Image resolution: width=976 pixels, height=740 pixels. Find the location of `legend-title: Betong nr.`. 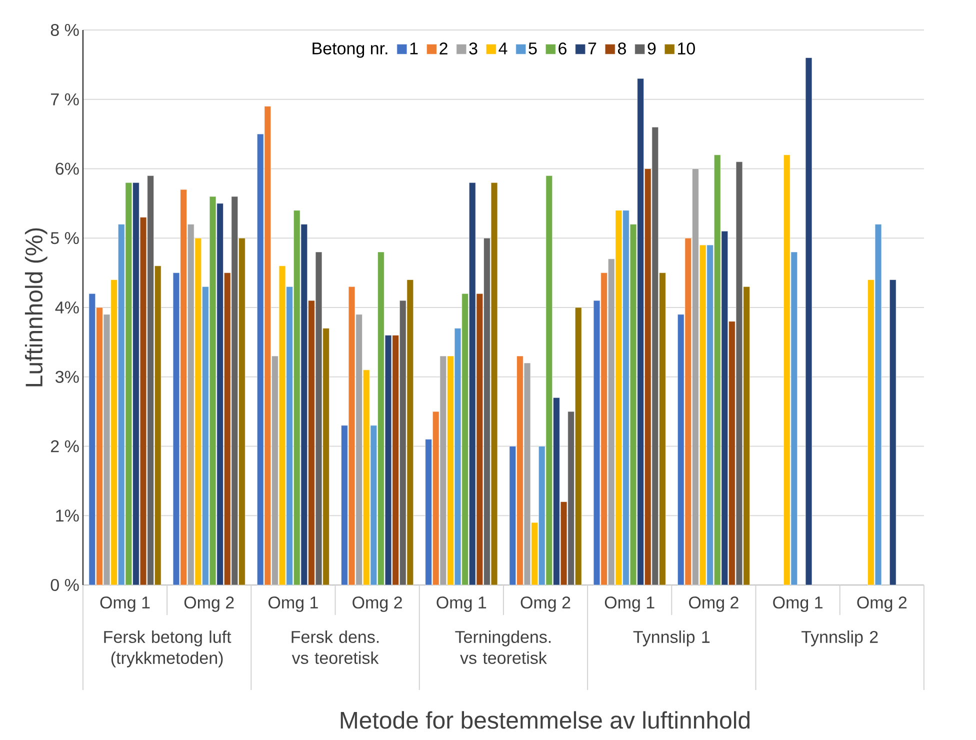

legend-title: Betong nr. is located at coordinates (350, 50).